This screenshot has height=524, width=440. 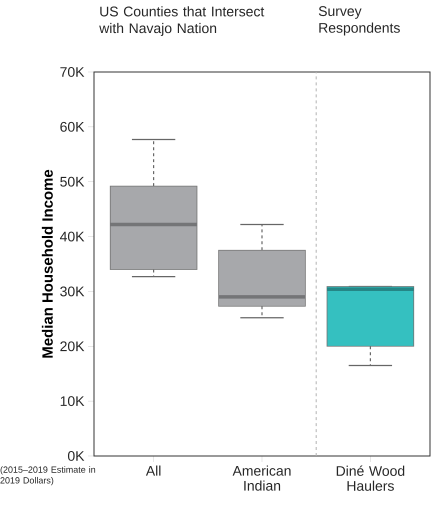 What do you see at coordinates (181, 21) in the screenshot?
I see `text: US Counties that Intersect with Navajo Nation` at bounding box center [181, 21].